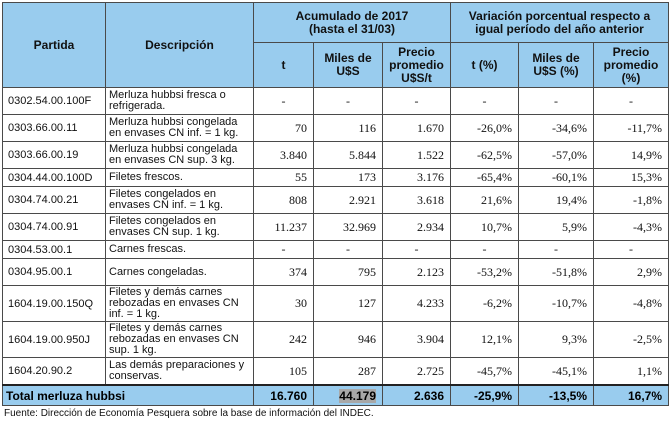 This screenshot has width=670, height=444. I want to click on cell-descripcion: Carnes frescas., so click(179, 249).